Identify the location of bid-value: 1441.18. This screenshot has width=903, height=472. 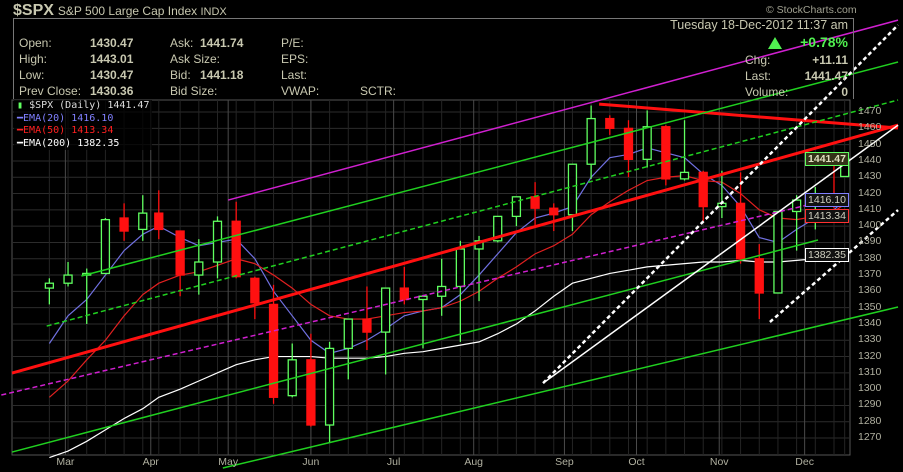
(222, 75).